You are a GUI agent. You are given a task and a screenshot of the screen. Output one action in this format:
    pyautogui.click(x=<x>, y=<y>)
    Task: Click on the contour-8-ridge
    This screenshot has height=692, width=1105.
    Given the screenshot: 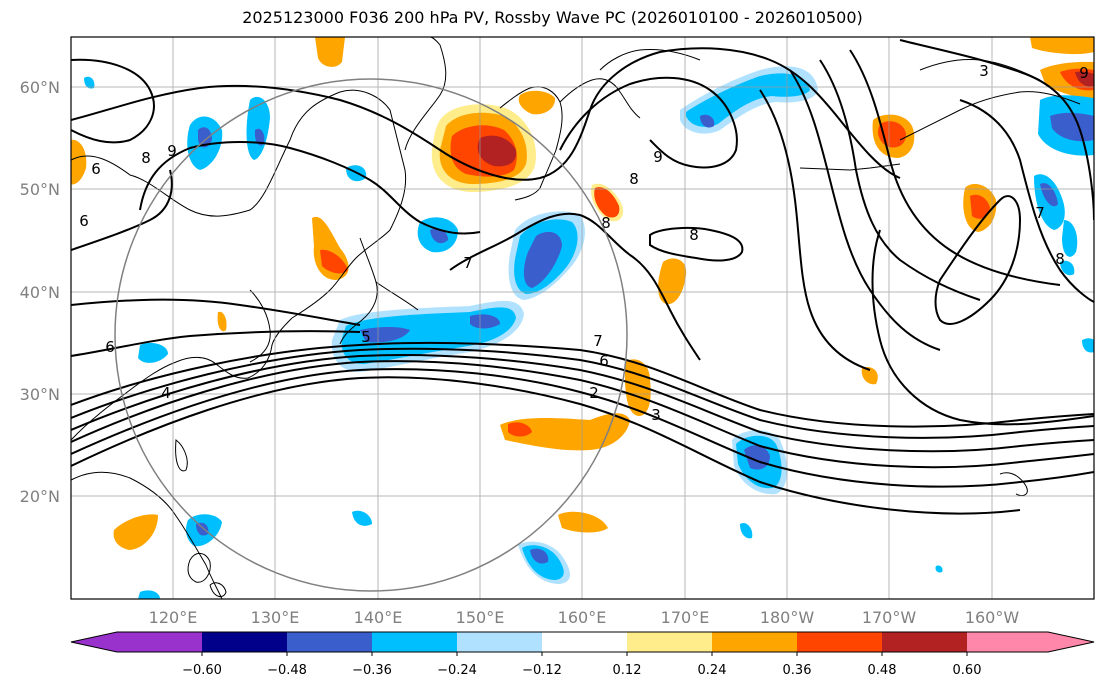 What is the action you would take?
    pyautogui.click(x=486, y=114)
    